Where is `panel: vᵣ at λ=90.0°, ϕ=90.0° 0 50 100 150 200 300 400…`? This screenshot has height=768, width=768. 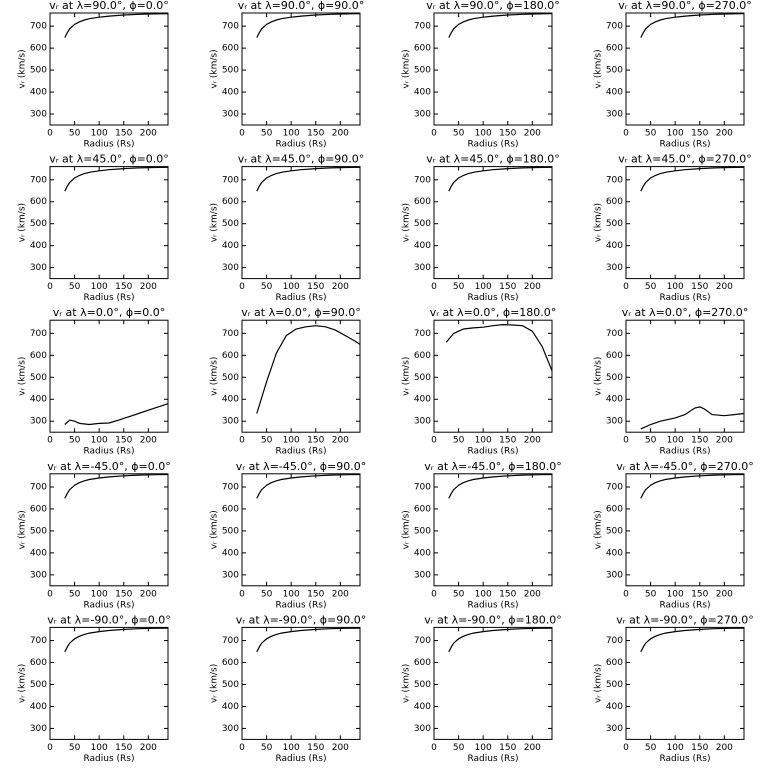 panel: vᵣ at λ=90.0°, ϕ=90.0° 0 50 100 150 200 300 400… is located at coordinates (287, 75).